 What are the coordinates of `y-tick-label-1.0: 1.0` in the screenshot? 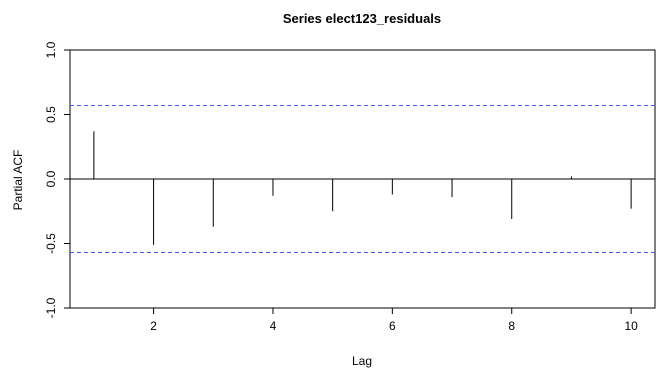 It's located at (51, 49).